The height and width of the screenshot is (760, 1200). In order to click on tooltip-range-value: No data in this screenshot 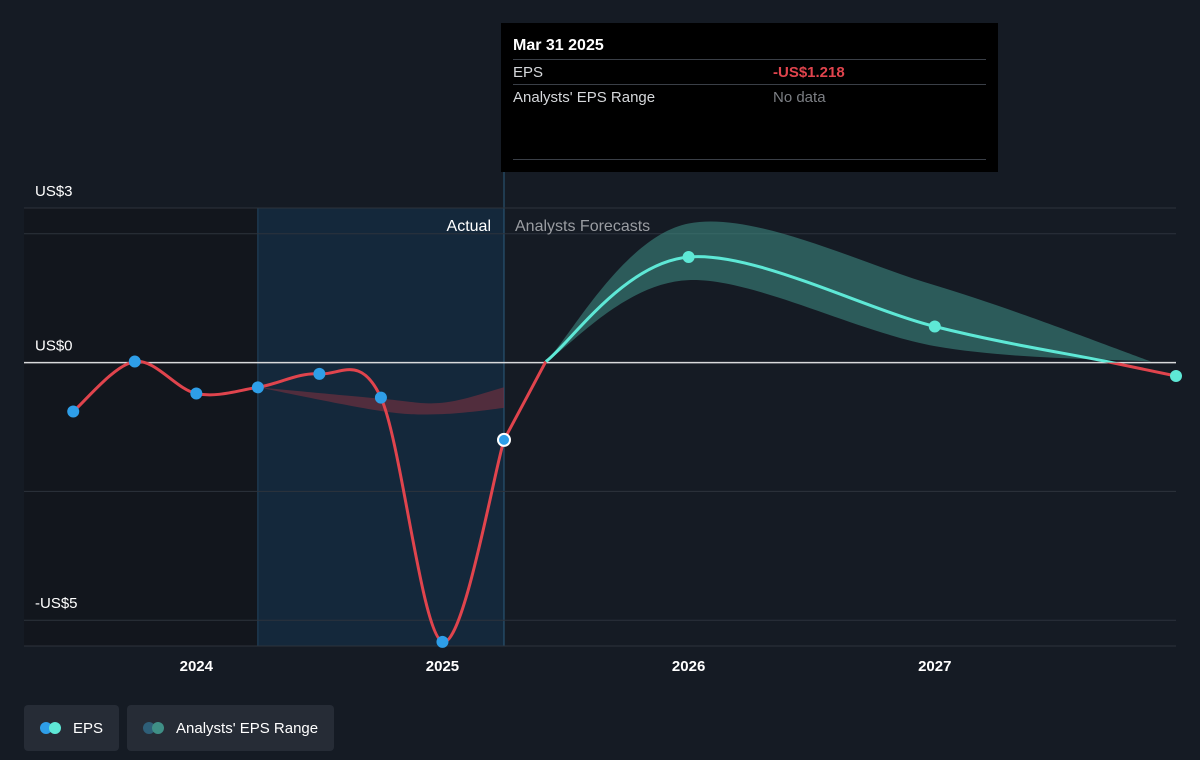, I will do `click(799, 97)`.